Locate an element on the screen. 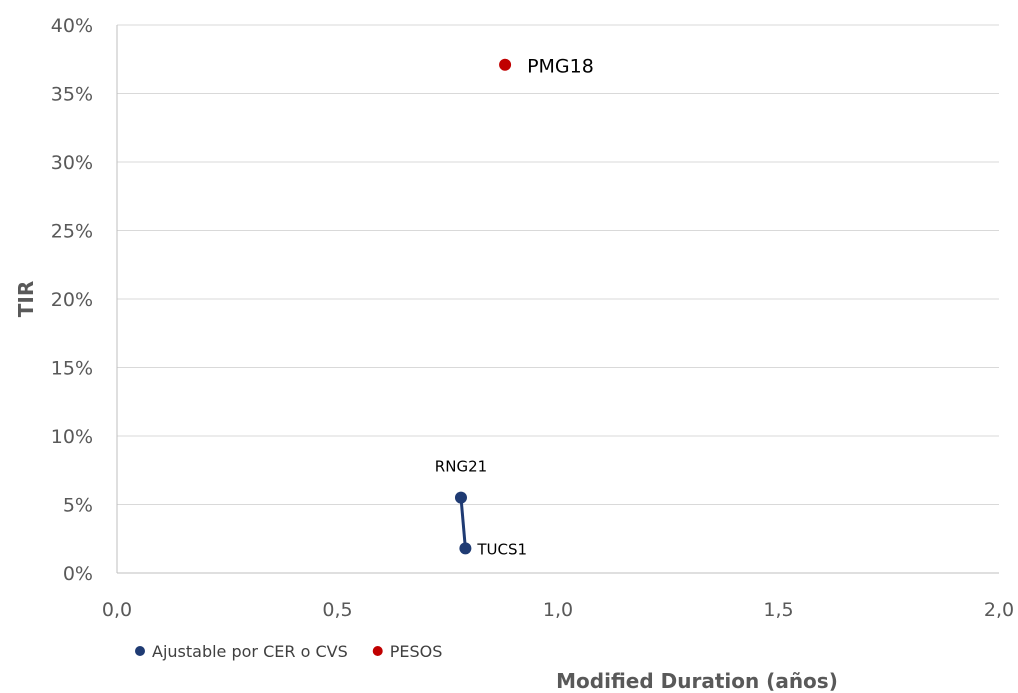 This screenshot has height=693, width=1018. x-axis-title: Modified Duration (años) is located at coordinates (697, 681).